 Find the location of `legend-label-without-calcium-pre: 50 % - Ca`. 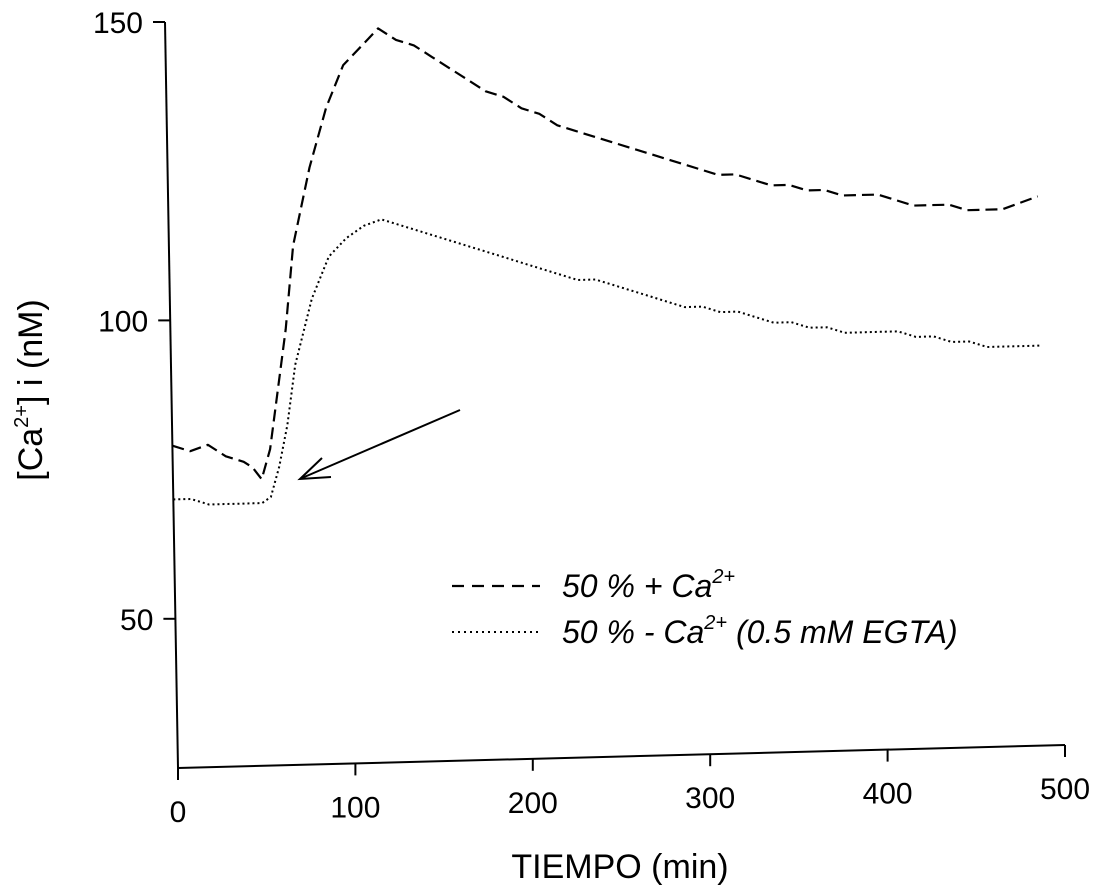

legend-label-without-calcium-pre: 50 % - Ca is located at coordinates (633, 632).